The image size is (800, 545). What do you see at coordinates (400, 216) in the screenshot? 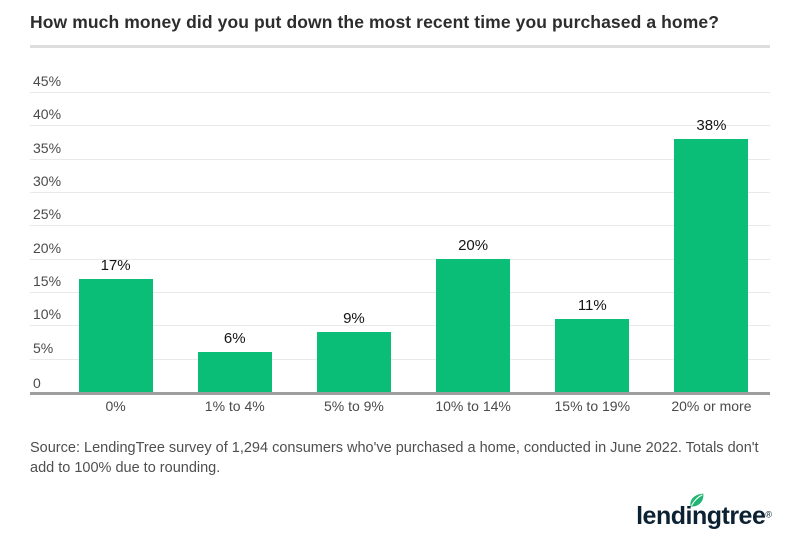
I see `gridline: 25%` at bounding box center [400, 216].